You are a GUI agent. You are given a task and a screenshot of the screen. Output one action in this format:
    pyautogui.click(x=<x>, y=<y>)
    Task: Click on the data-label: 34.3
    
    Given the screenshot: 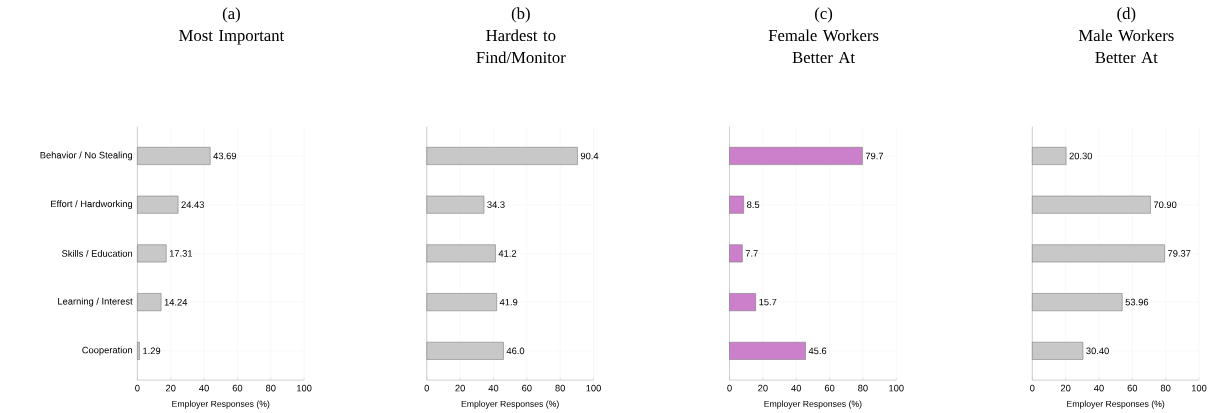 What is the action you would take?
    pyautogui.click(x=496, y=204)
    